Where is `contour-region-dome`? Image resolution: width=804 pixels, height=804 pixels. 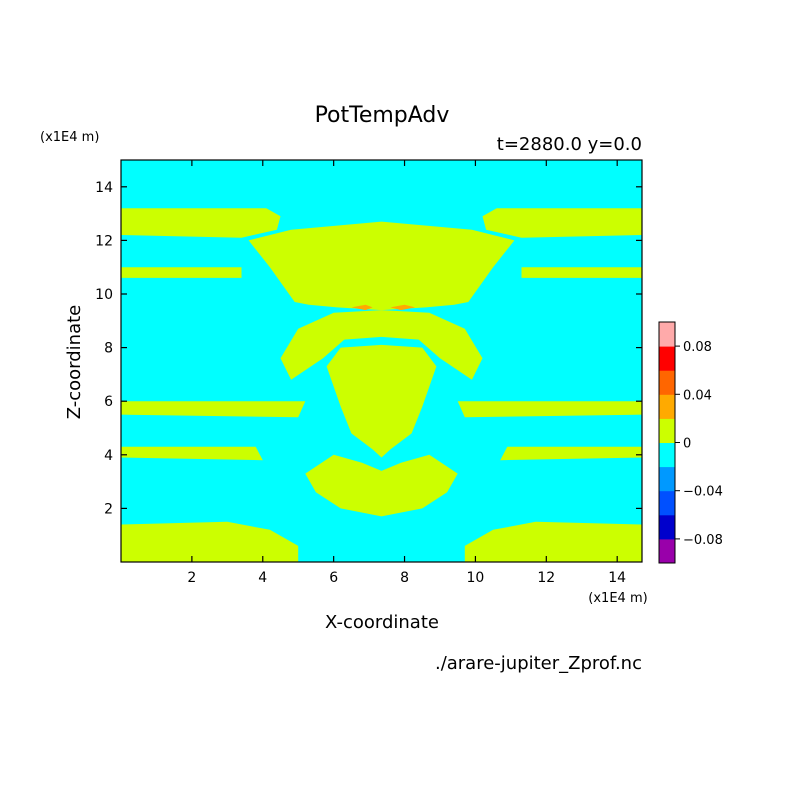 contour-region-dome is located at coordinates (381, 345).